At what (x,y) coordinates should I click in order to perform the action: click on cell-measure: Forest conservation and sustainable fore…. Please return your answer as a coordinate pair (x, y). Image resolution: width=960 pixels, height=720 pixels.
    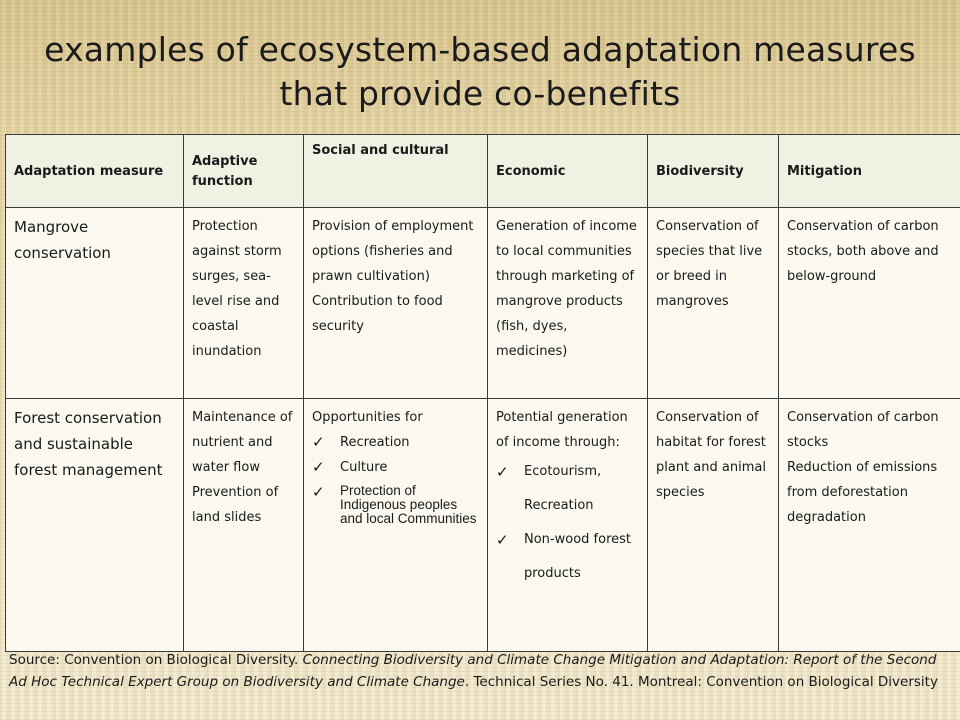
    Looking at the image, I should click on (94, 525).